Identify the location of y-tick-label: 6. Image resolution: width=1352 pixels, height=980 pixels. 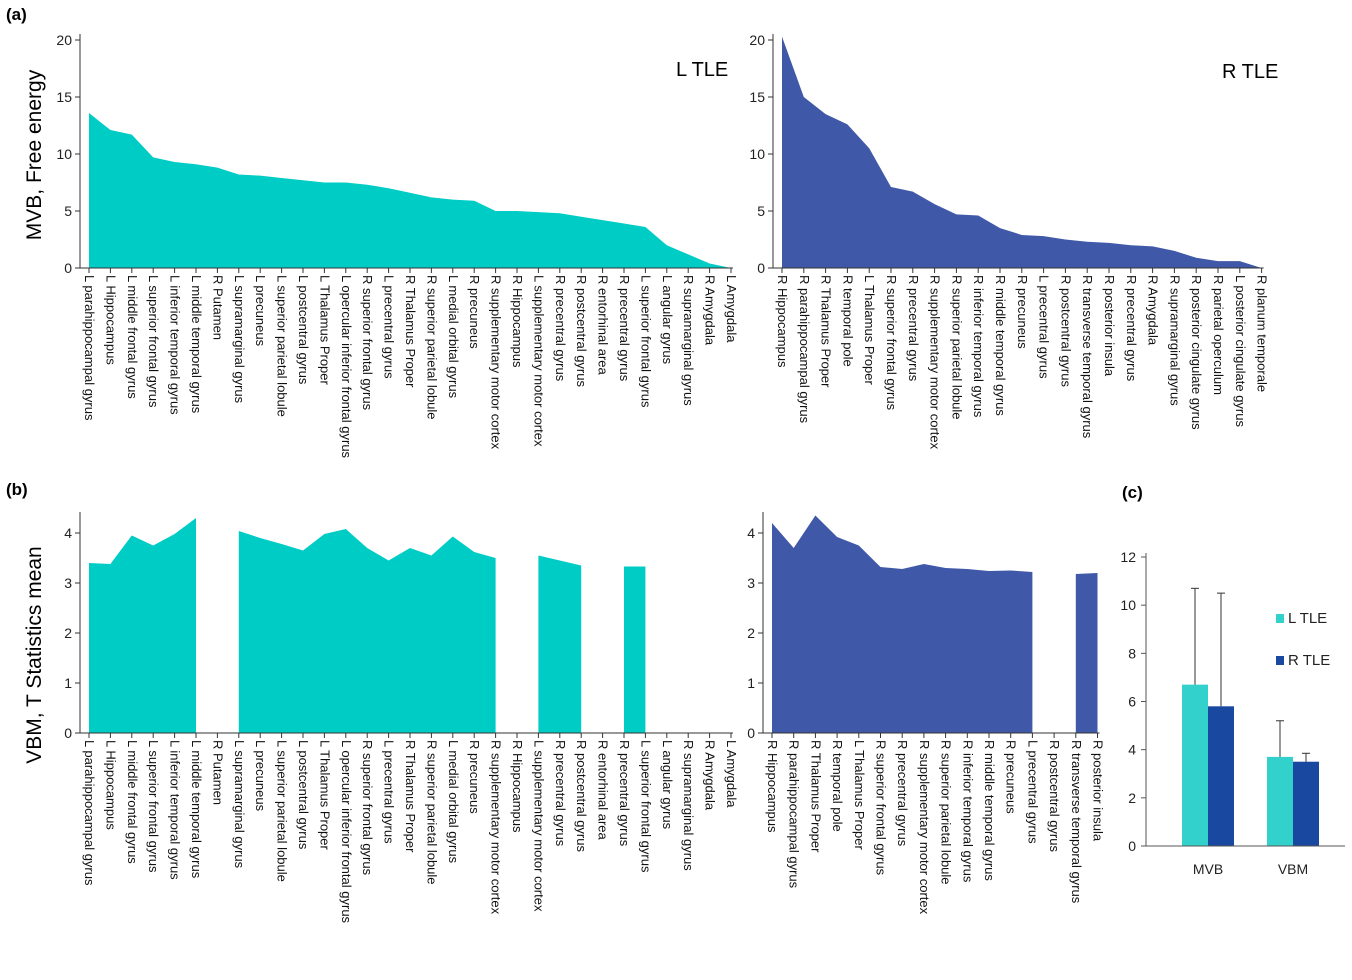
(1132, 702).